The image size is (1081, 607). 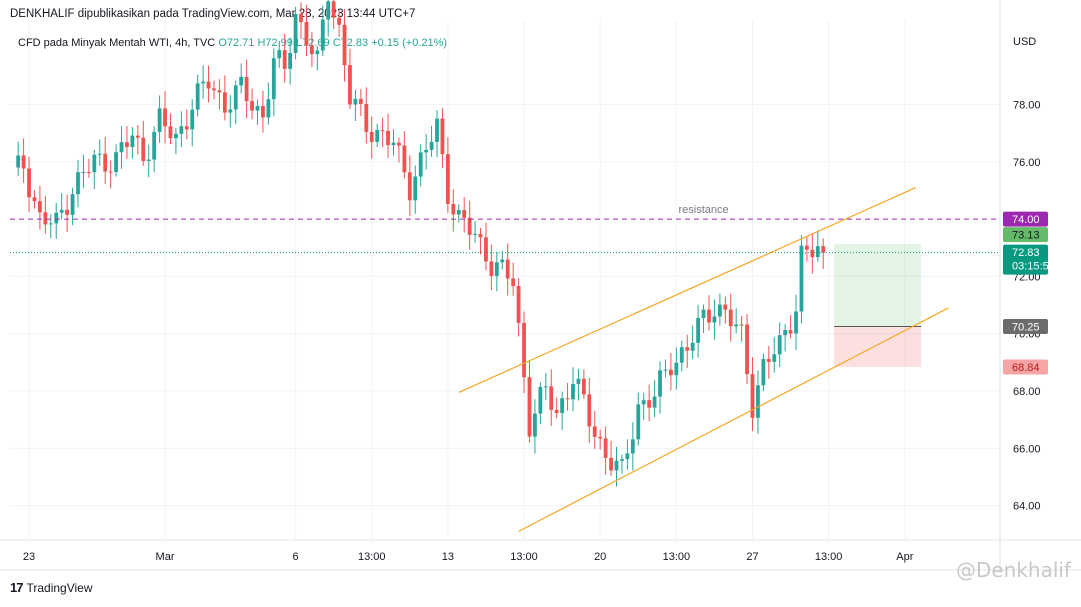 What do you see at coordinates (733, 419) in the screenshot?
I see `channel-lower-line` at bounding box center [733, 419].